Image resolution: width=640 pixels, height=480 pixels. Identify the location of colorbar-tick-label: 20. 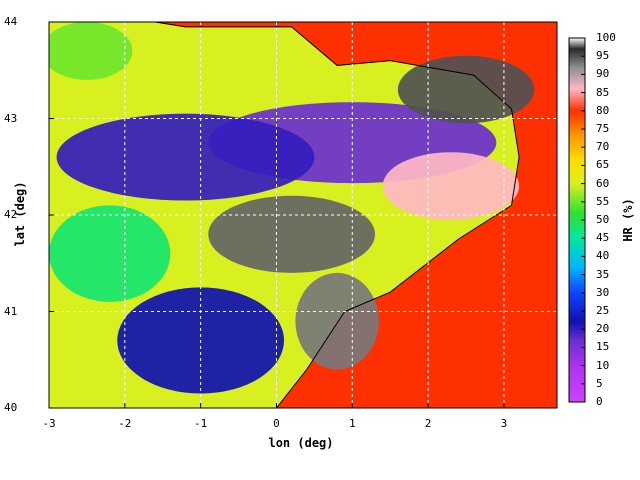
(603, 329).